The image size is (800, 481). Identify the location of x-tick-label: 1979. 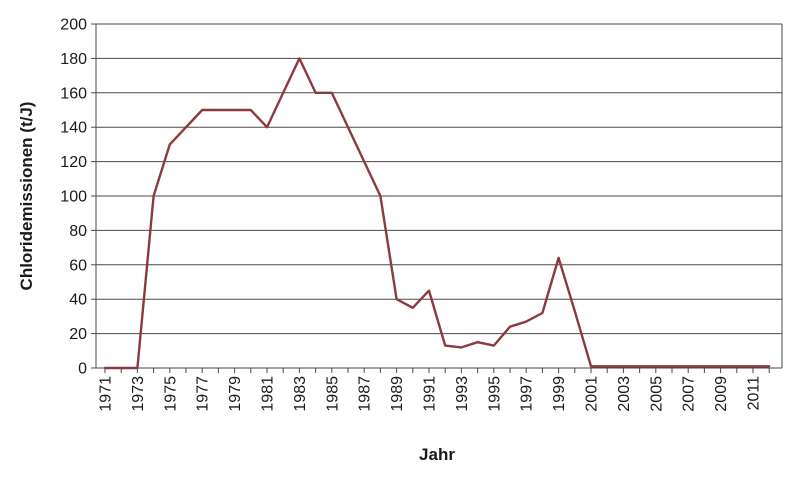
(235, 394).